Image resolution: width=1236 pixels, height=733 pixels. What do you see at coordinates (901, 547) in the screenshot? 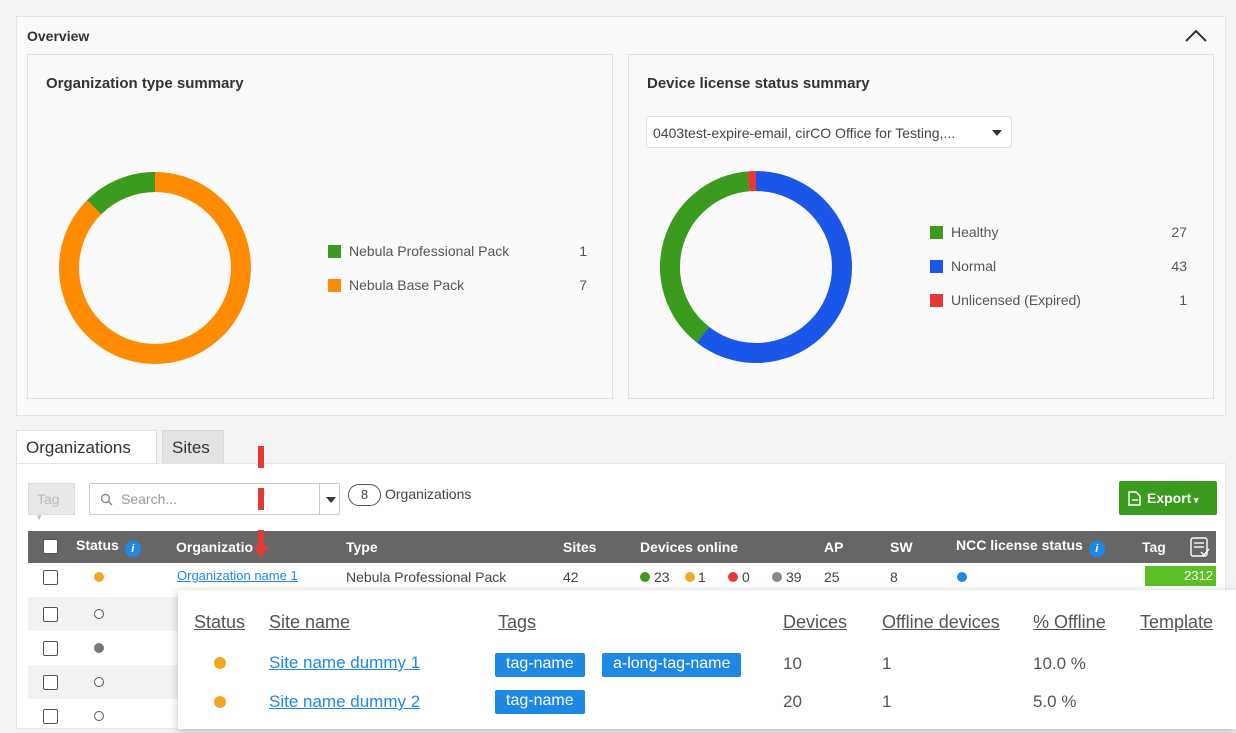
I see `column-header-sw: SW` at bounding box center [901, 547].